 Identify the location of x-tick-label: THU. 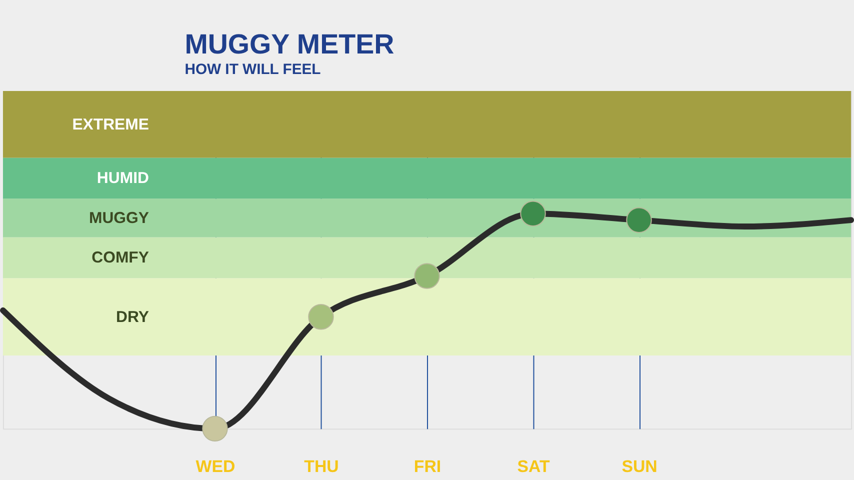
(321, 466).